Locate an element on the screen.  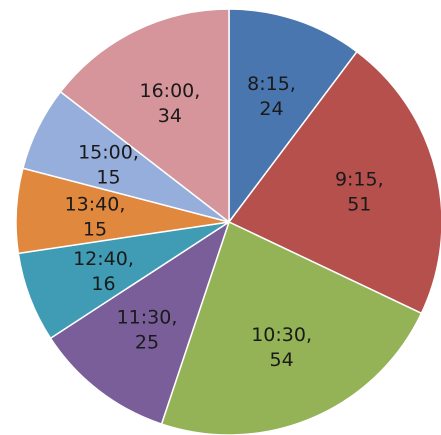
data-label-value: 16 is located at coordinates (103, 284).